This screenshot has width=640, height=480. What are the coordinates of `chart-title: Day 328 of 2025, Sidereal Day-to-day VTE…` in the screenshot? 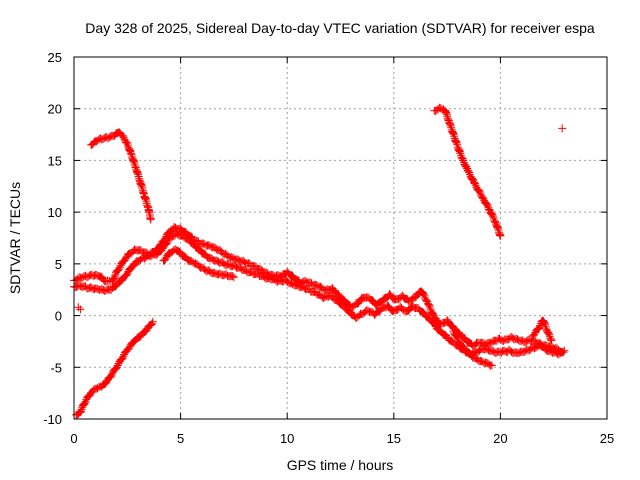 It's located at (340, 28).